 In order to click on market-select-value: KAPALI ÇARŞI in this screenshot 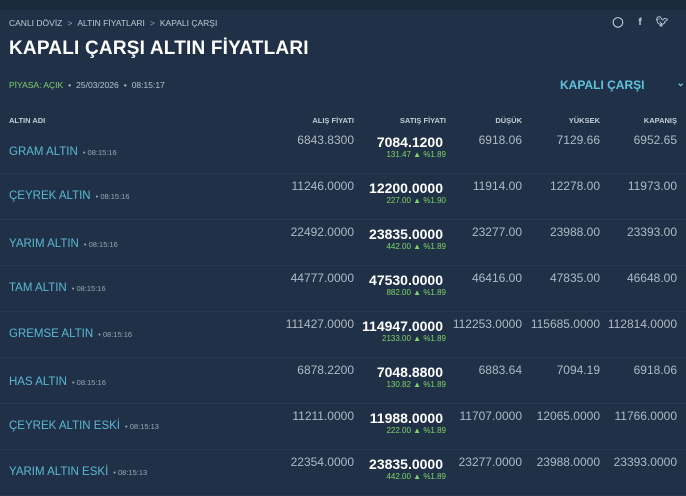, I will do `click(602, 85)`.